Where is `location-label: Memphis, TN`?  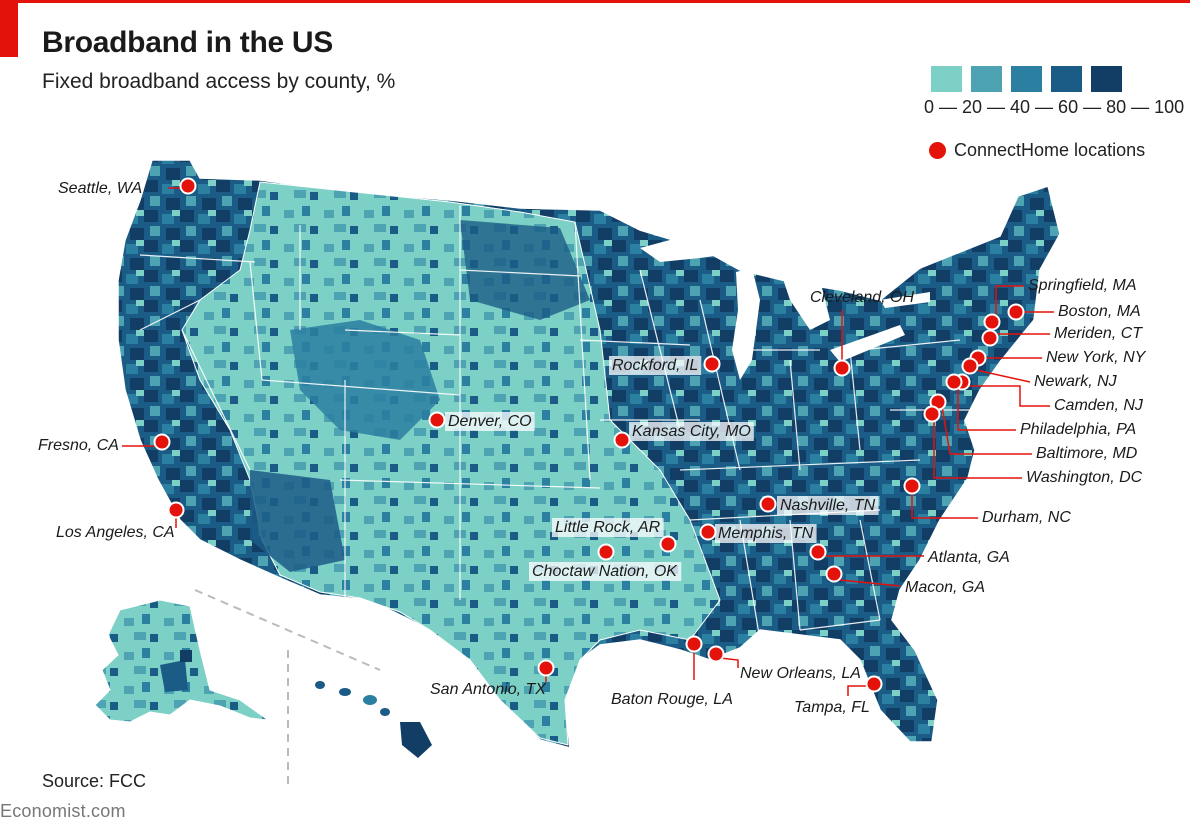 location-label: Memphis, TN is located at coordinates (766, 533).